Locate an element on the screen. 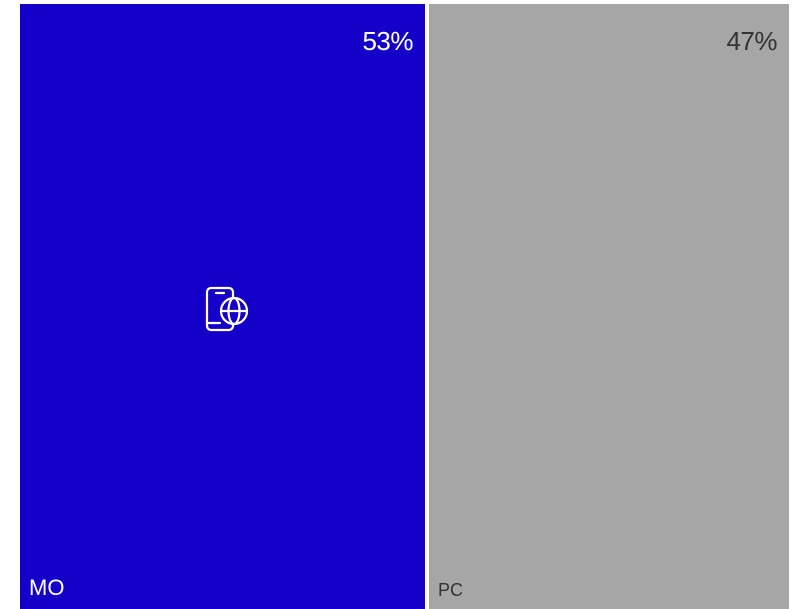 The width and height of the screenshot is (800, 609). mobile-globe-icon is located at coordinates (229, 310).